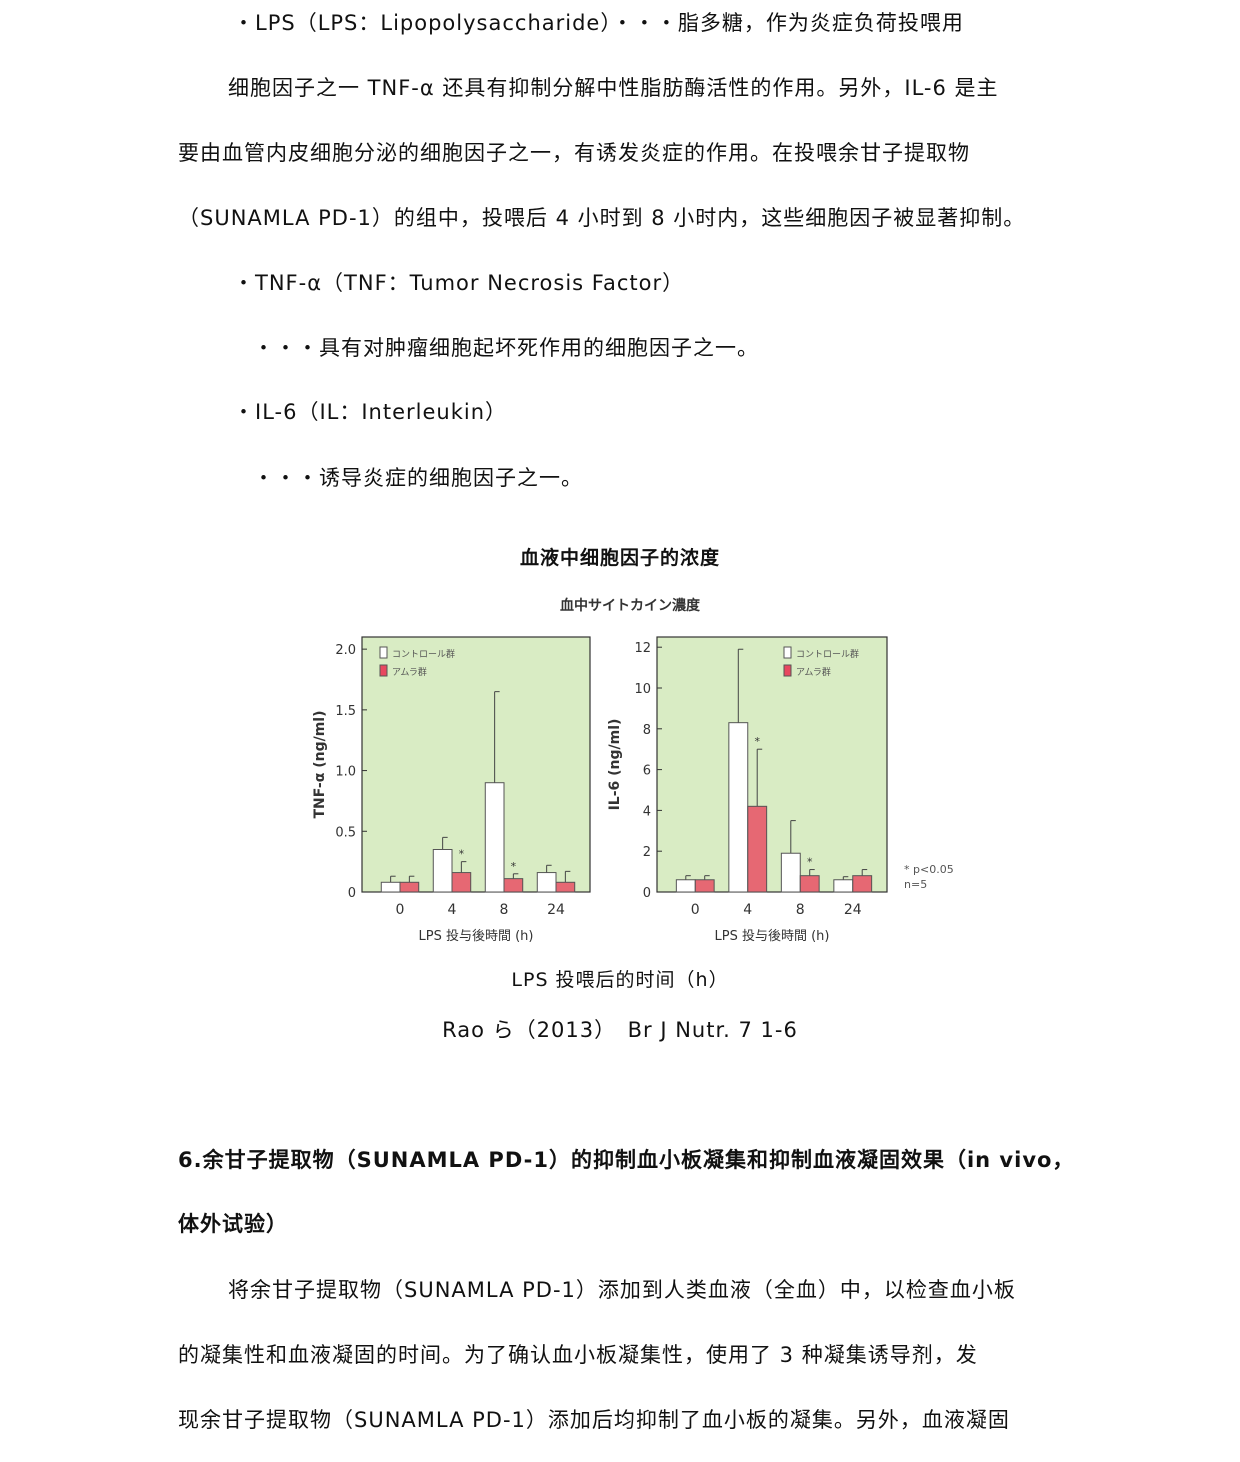 This screenshot has height=1462, width=1240. I want to click on paragraph-line: 的凝集性和血液凝固的时间。为了确认血小板凝集性，使用了 3 种凝集诱导剂，发, so click(578, 1355).